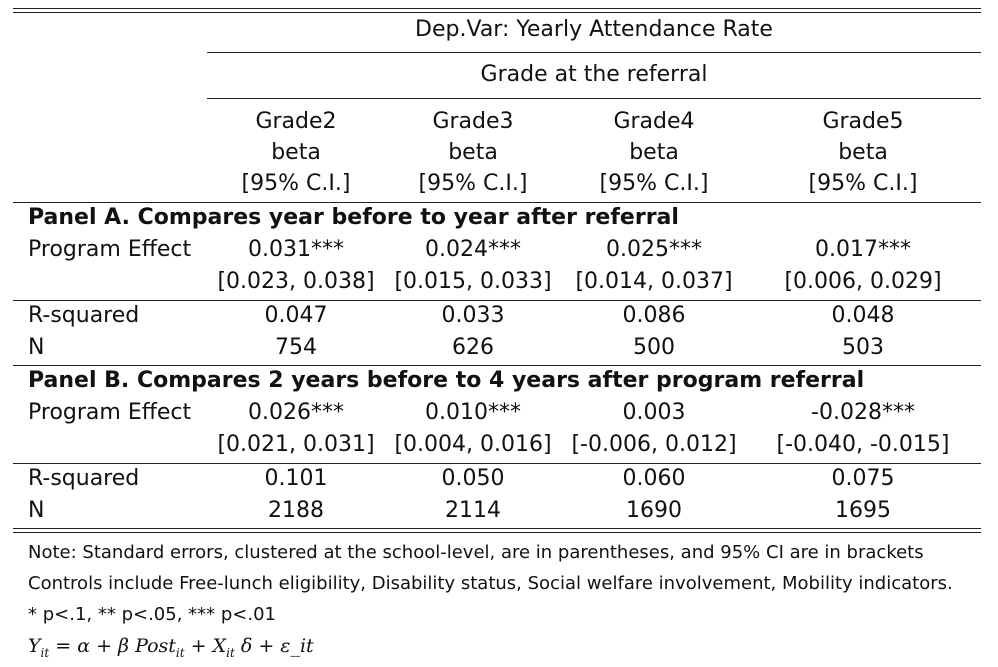 The image size is (998, 667). What do you see at coordinates (654, 315) in the screenshot?
I see `panel-a-r2-3: 0.086` at bounding box center [654, 315].